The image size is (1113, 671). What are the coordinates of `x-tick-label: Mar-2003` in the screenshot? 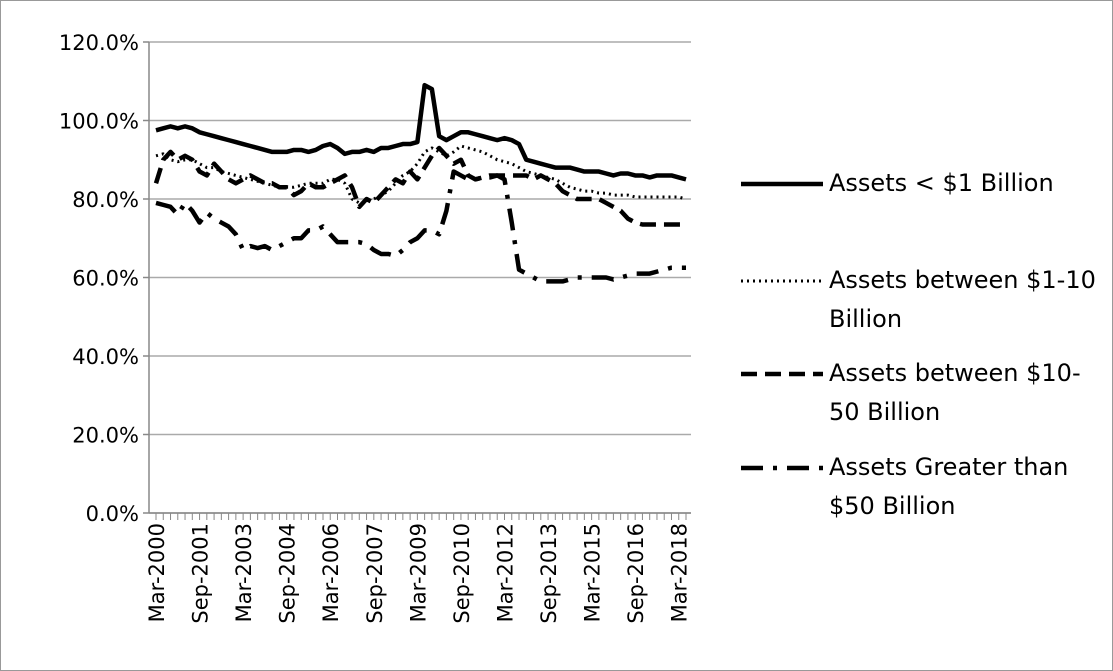 It's located at (244, 572).